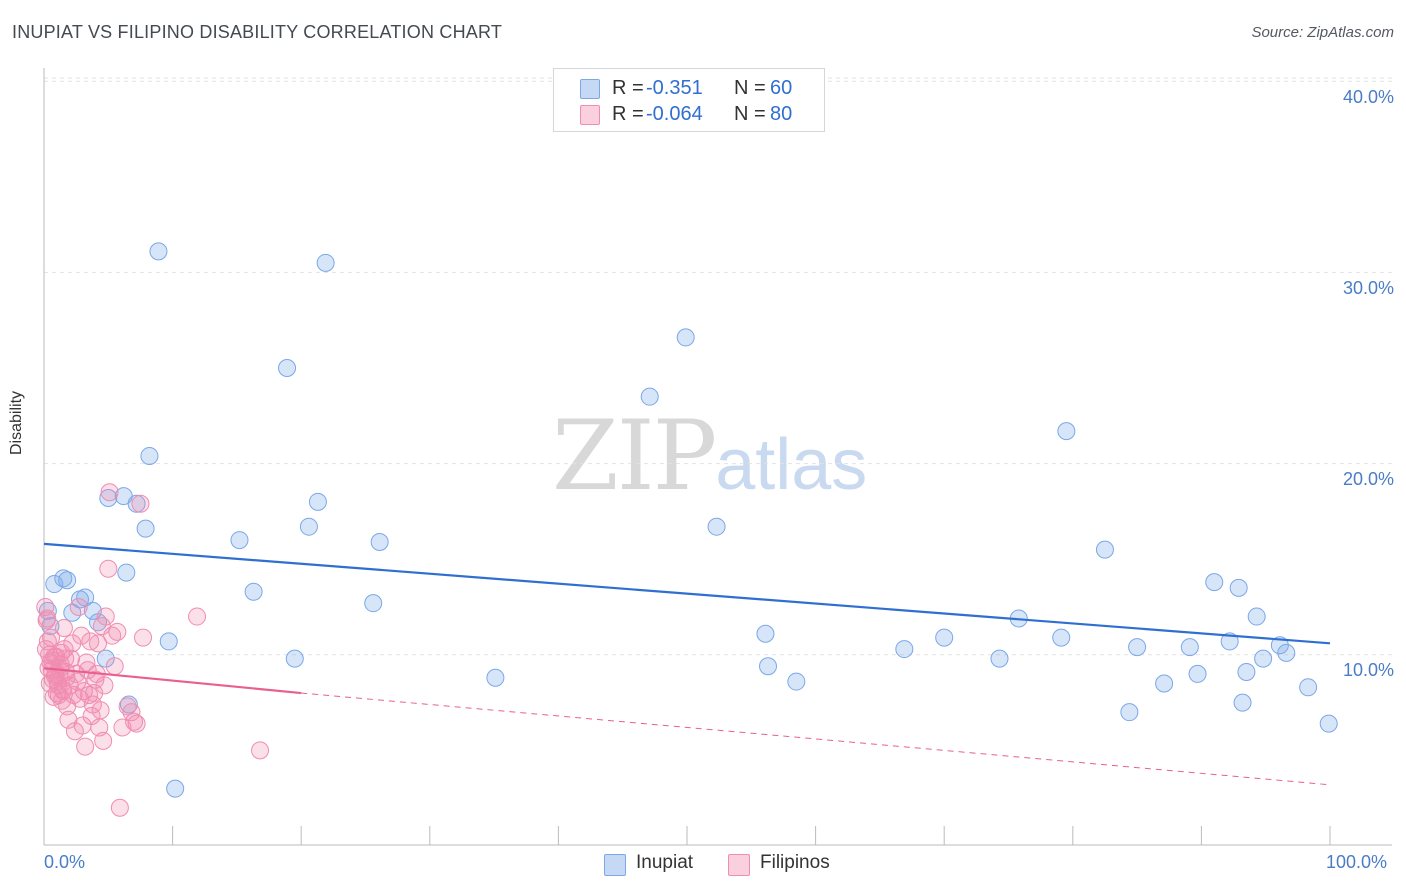  Describe the element at coordinates (590, 115) in the screenshot. I see `legend-swatch-filipinos` at that location.